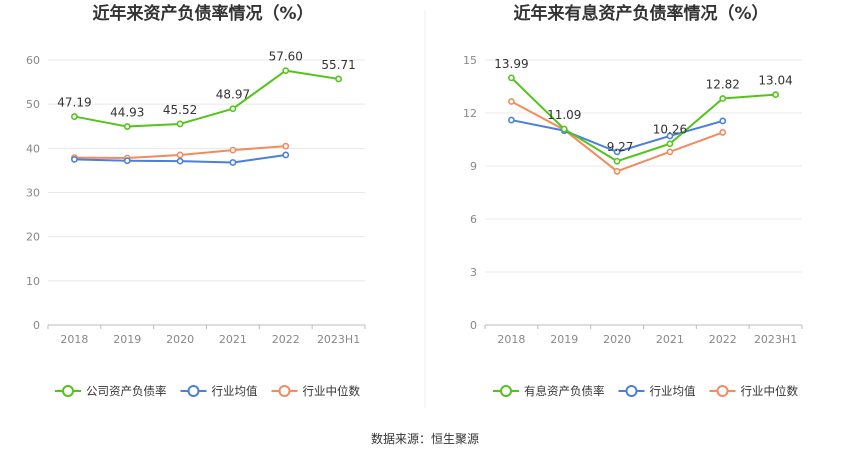 This screenshot has height=459, width=850. Describe the element at coordinates (33, 281) in the screenshot. I see `y-tick-label: 10` at that location.